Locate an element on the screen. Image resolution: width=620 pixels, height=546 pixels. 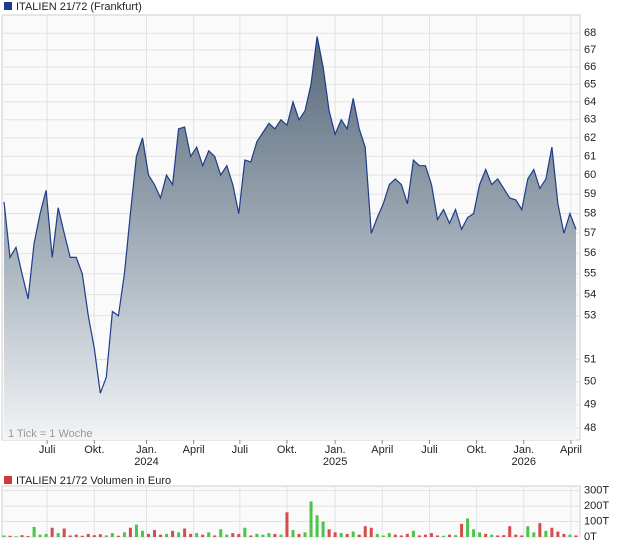
volume-title: ITALIEN 21/72 Volumen in Euro is located at coordinates (93, 481).